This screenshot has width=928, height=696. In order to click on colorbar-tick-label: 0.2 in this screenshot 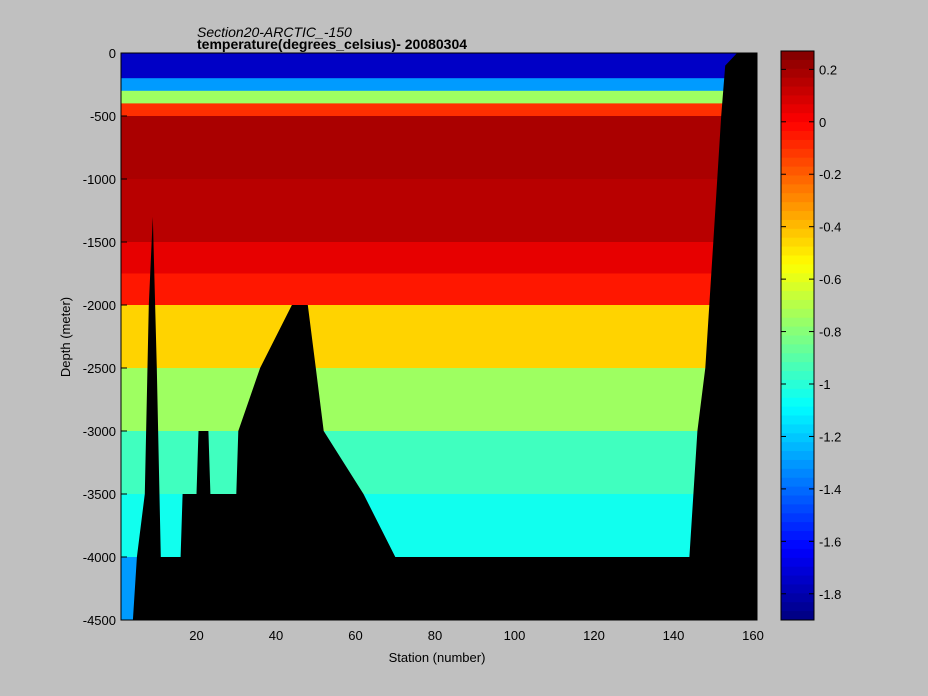, I will do `click(828, 69)`.